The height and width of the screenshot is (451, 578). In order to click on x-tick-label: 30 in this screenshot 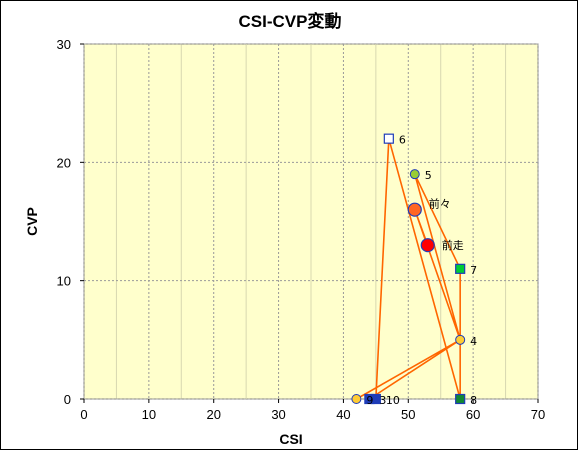, I will do `click(278, 414)`.